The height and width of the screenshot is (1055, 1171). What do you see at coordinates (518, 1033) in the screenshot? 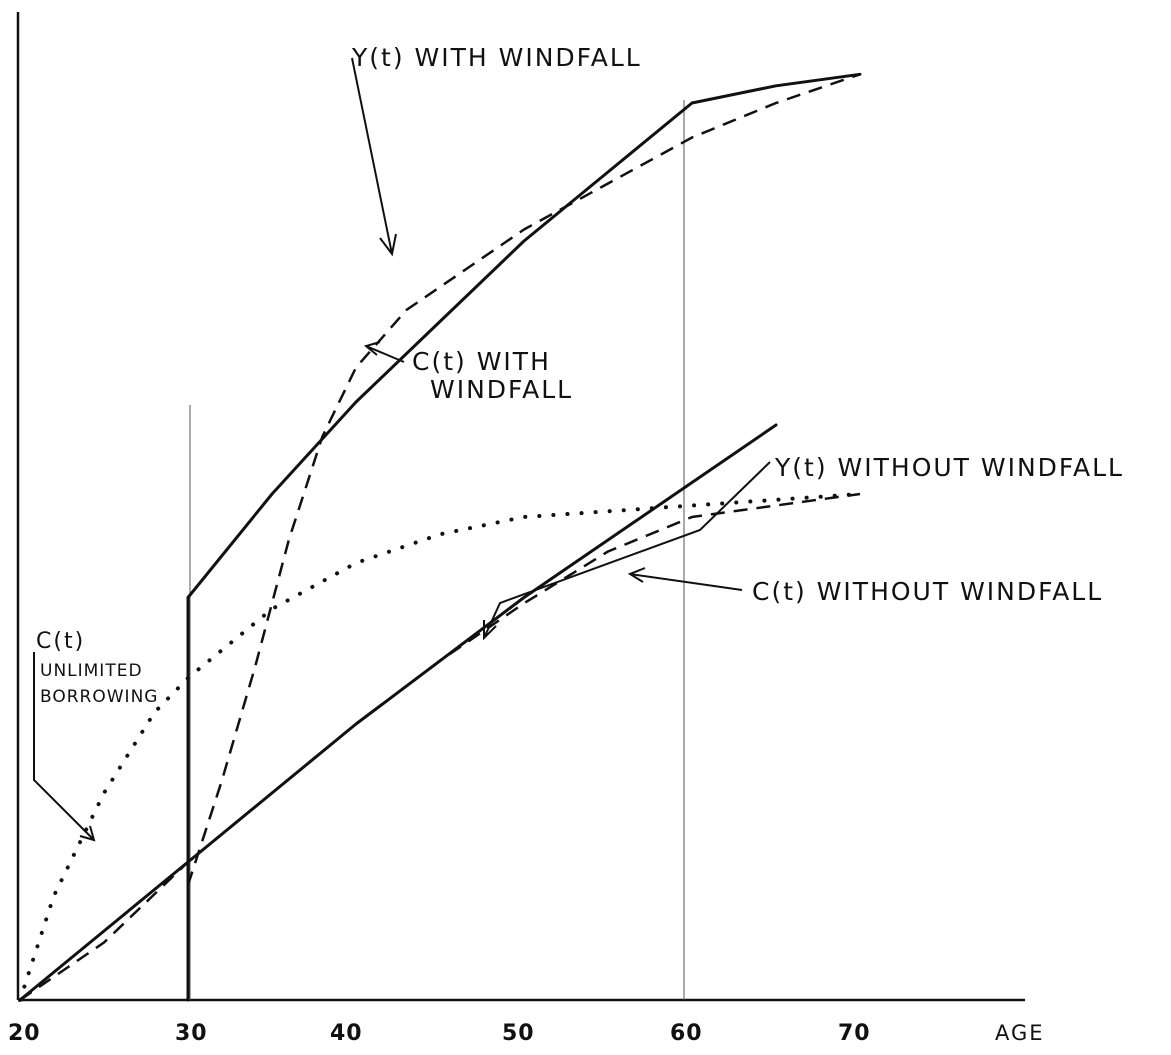
I see `x-tick-50: 50` at bounding box center [518, 1033].